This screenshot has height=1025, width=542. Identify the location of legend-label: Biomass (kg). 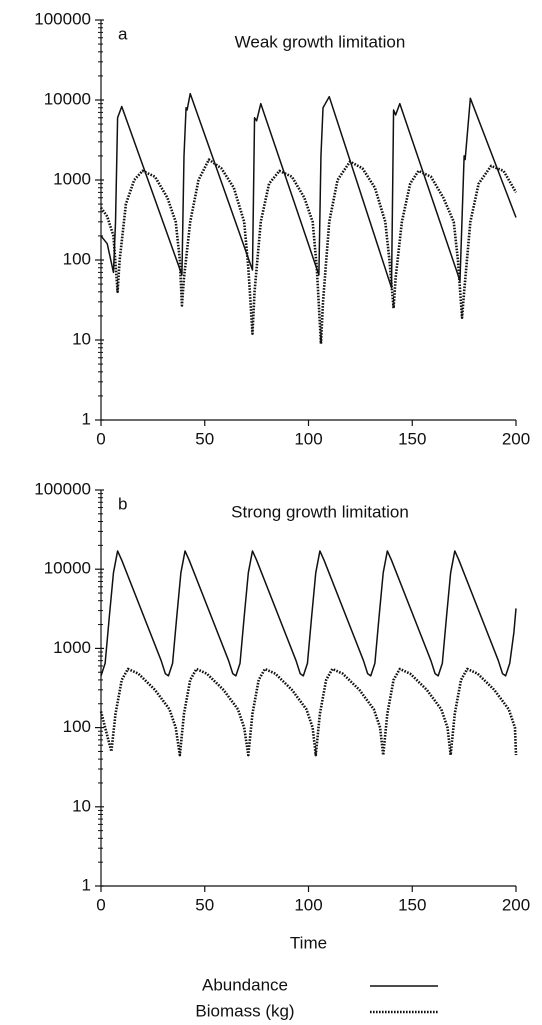
(244, 1010).